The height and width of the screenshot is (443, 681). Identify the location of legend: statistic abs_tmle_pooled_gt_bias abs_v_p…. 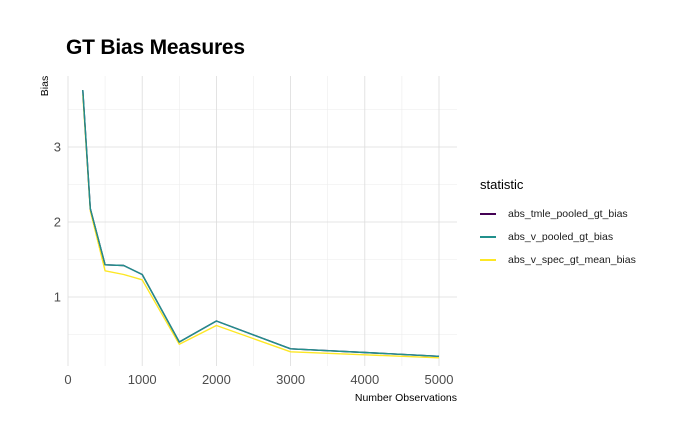
(558, 224).